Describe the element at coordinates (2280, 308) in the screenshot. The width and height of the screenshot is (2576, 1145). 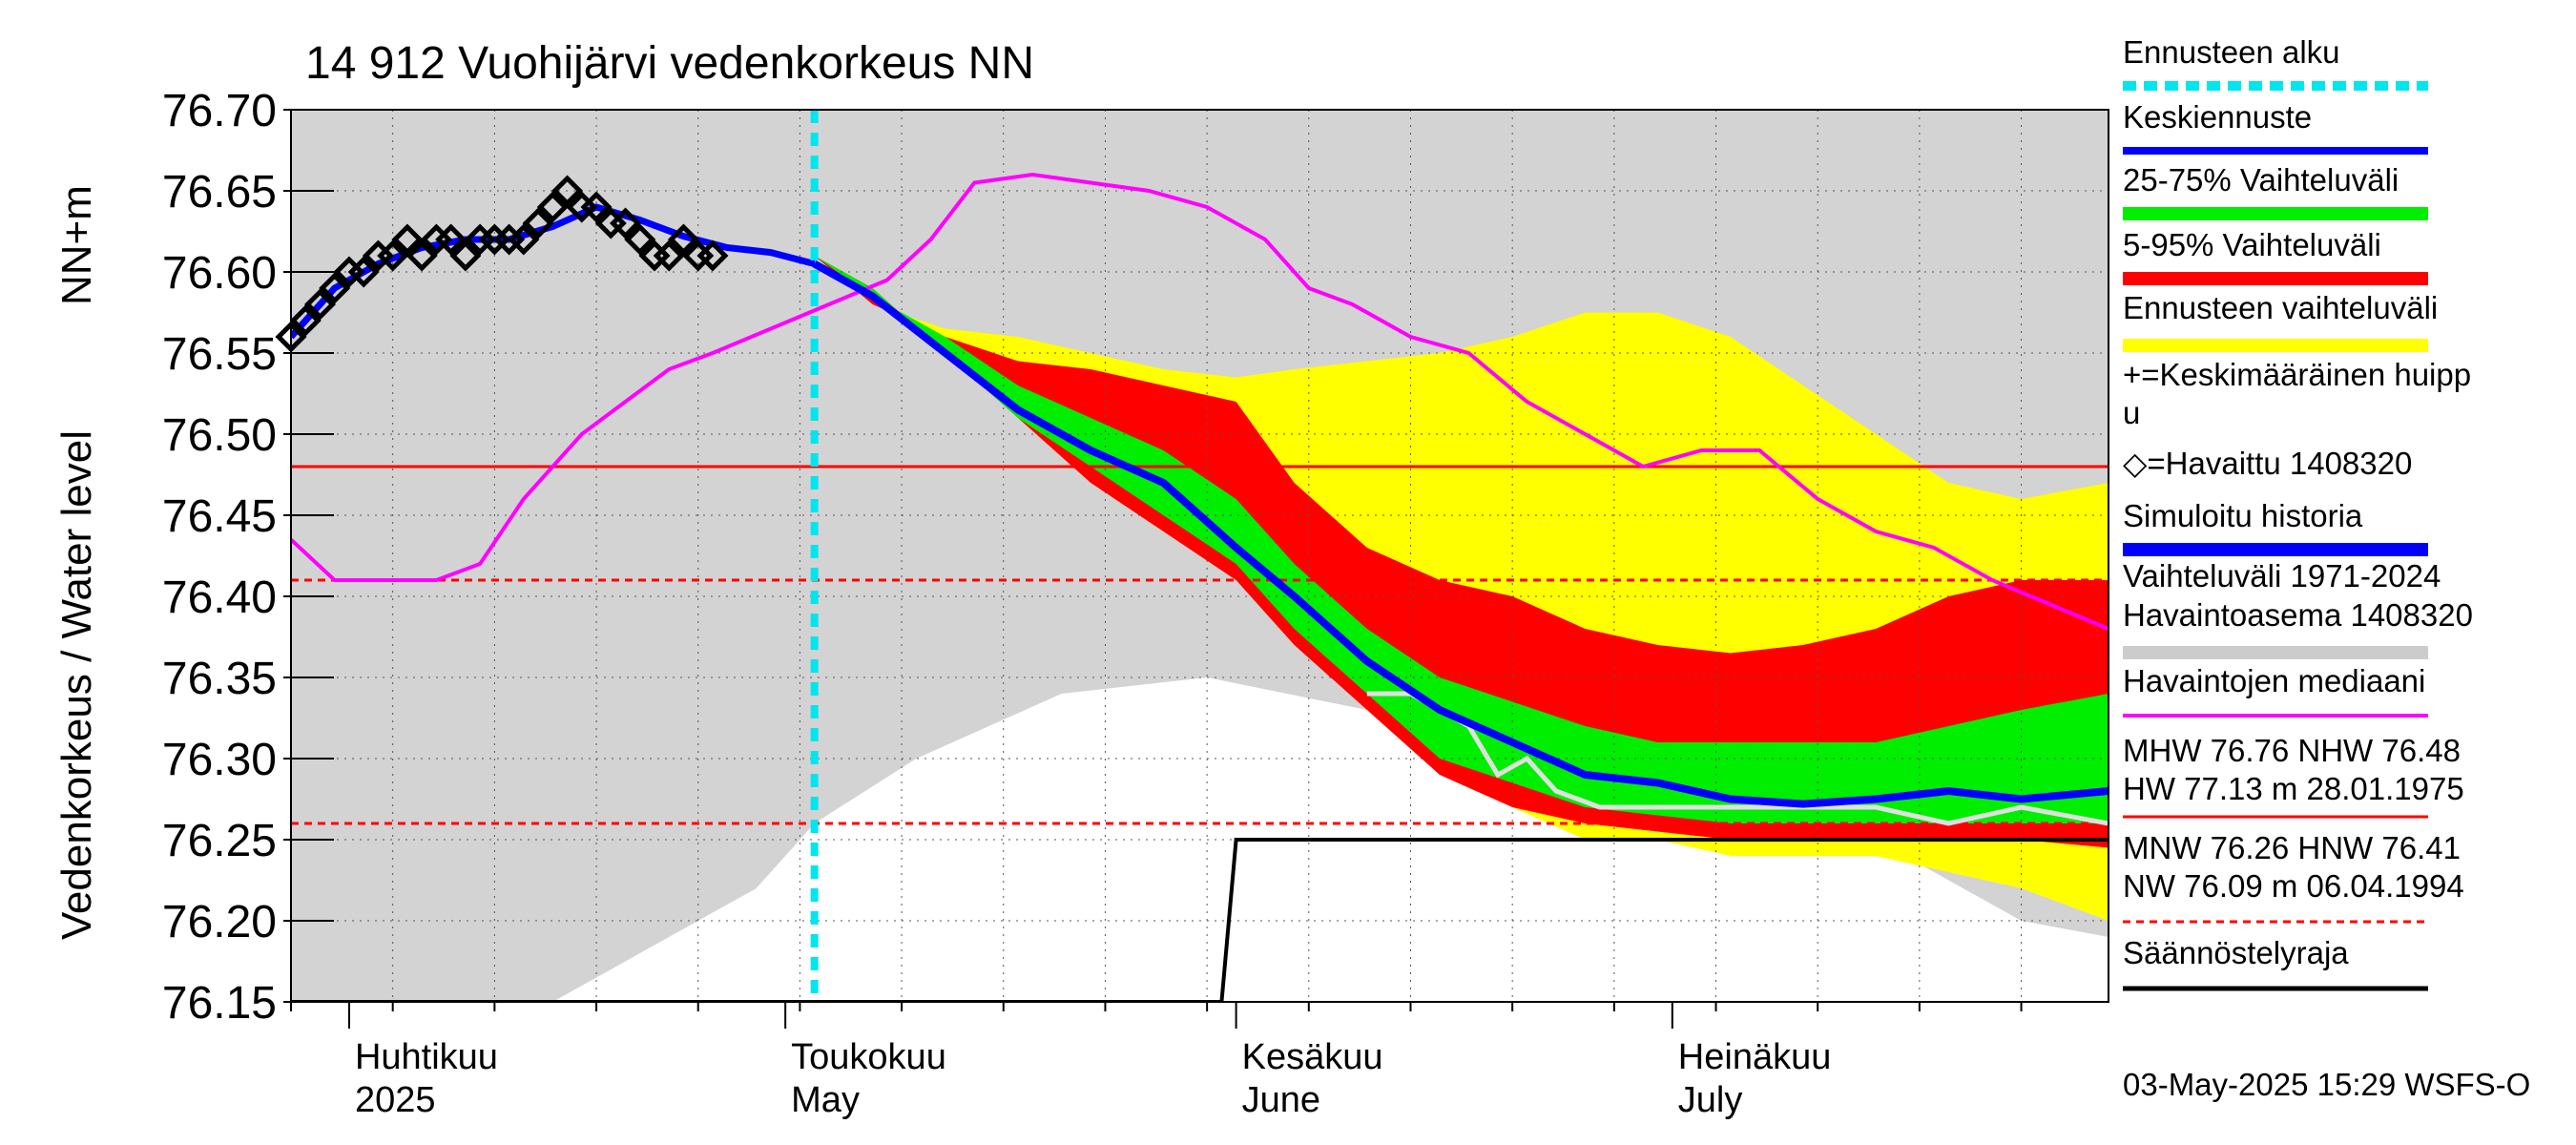
I see `legend-label: Ennusteen vaihteluväli` at that location.